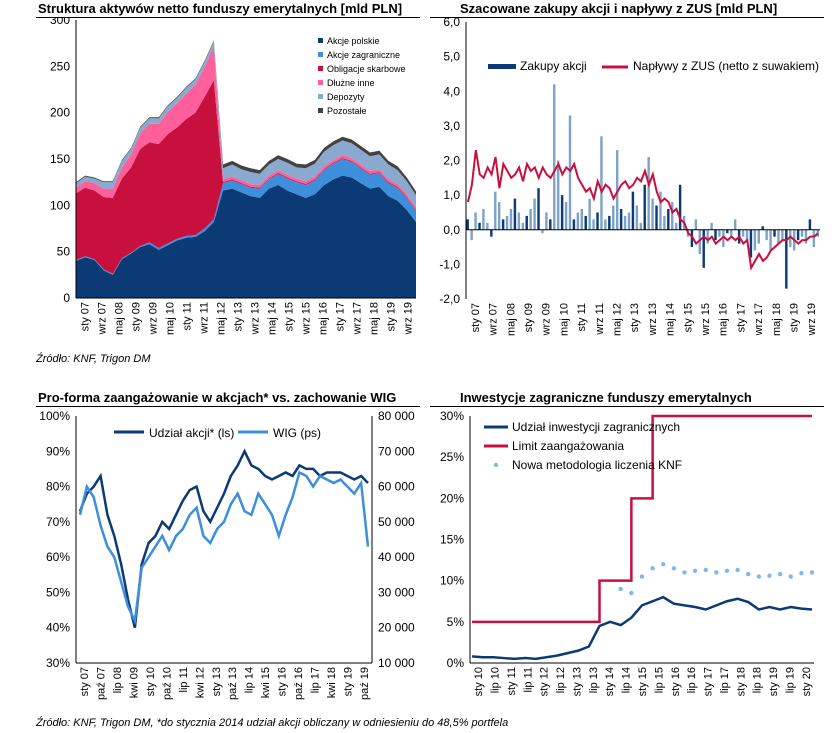  I want to click on y-tick-label: 15%, so click(452, 540).